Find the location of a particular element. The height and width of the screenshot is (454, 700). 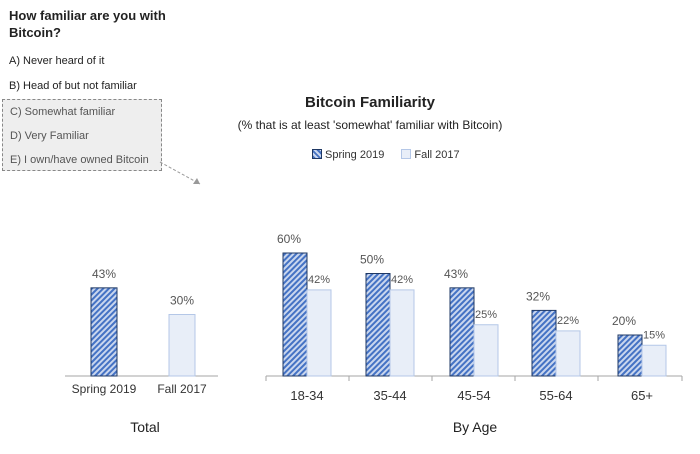

legend-item-spring-2019: Spring 2019 is located at coordinates (348, 155).